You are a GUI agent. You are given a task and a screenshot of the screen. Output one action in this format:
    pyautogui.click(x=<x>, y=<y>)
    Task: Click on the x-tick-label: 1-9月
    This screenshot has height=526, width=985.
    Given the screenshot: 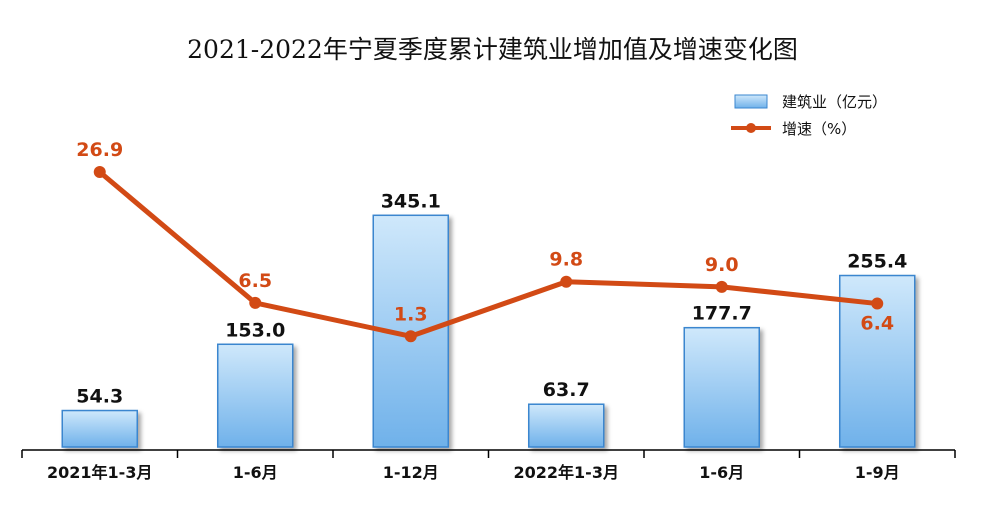 What is the action you would take?
    pyautogui.click(x=877, y=472)
    